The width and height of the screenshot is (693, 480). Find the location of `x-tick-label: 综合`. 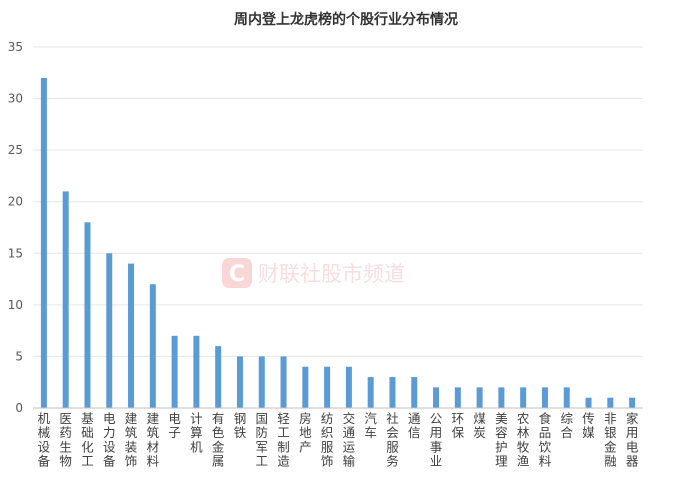

x-tick-label: 综合 is located at coordinates (566, 425).